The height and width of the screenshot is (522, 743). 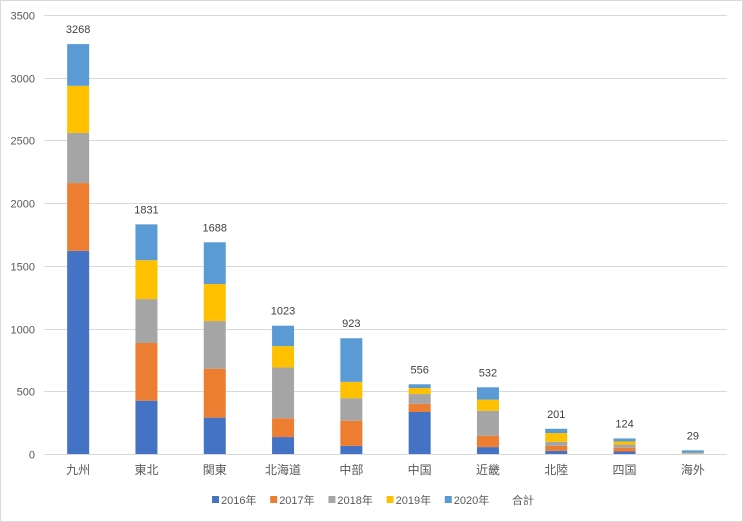 What do you see at coordinates (23, 142) in the screenshot?
I see `y-tick-label: 2500` at bounding box center [23, 142].